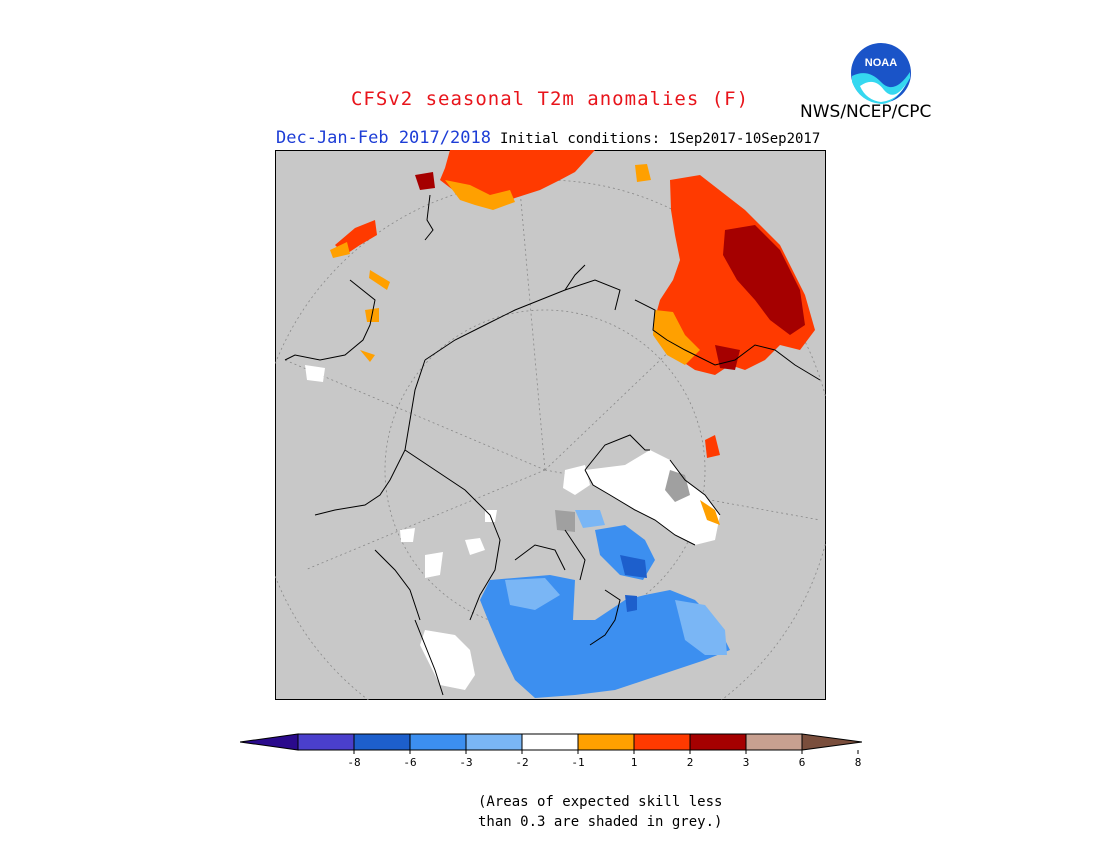  Describe the element at coordinates (634, 762) in the screenshot. I see `colorbar-tick-label: 1` at that location.